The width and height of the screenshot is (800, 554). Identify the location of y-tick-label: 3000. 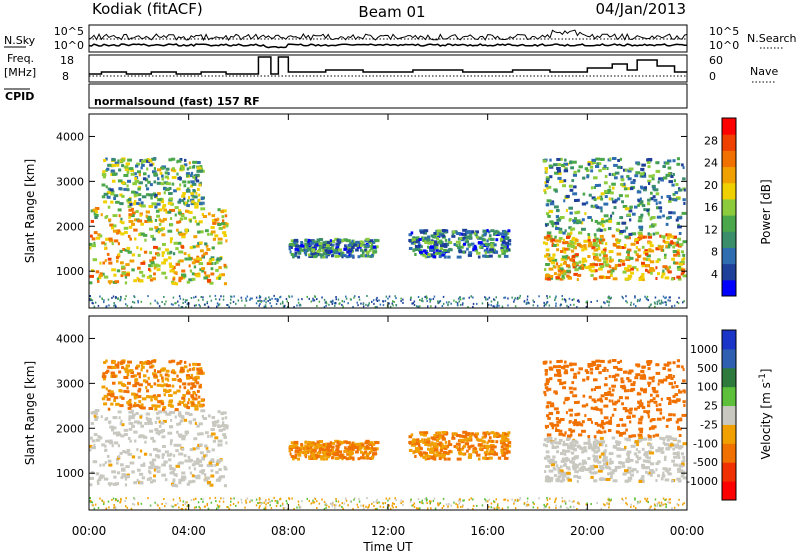
(70, 181).